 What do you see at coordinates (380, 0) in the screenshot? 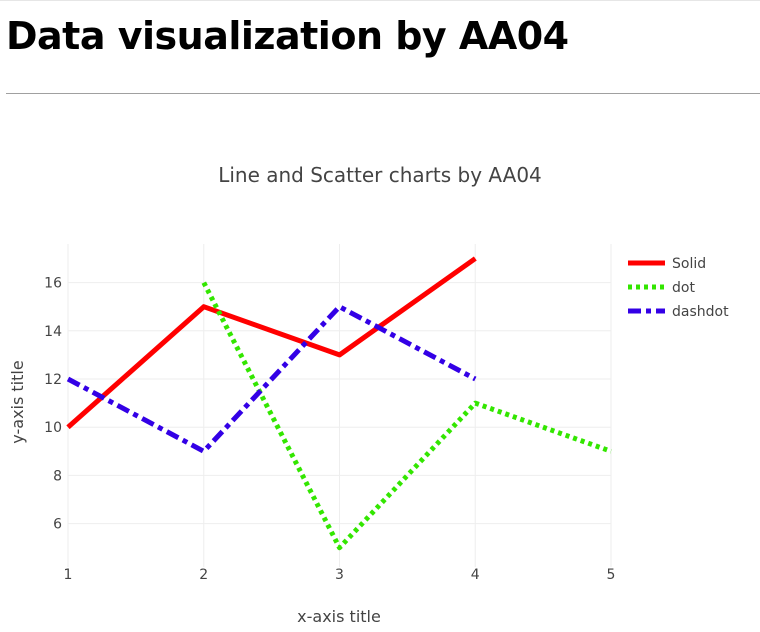
I see `top-border` at bounding box center [380, 0].